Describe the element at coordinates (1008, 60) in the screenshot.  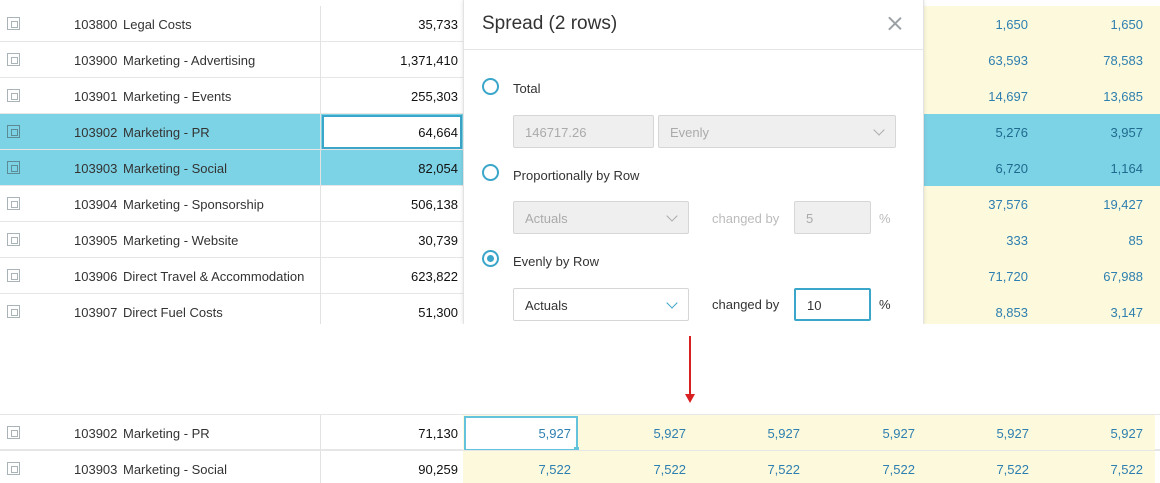
I see `month-cell: 63,593` at that location.